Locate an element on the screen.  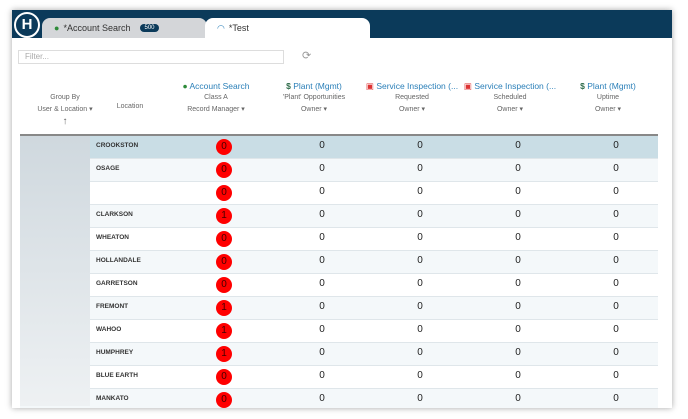
table-row: CROOKSTON 0 0 0 0 0 is located at coordinates (339, 147).